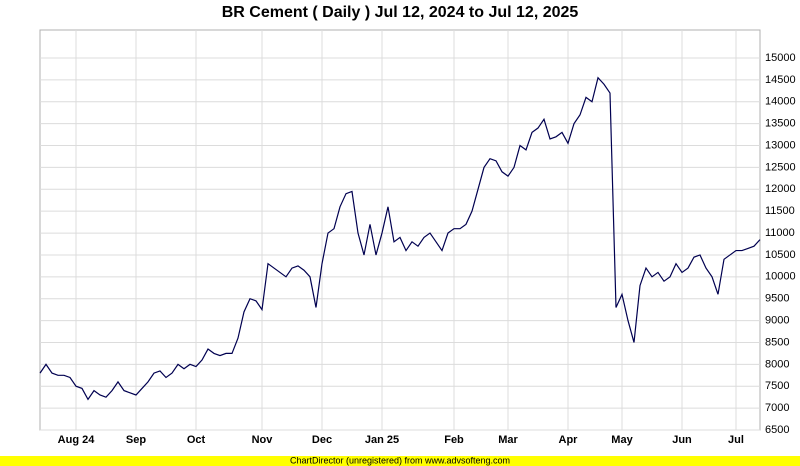  I want to click on x-tick-label: Apr, so click(569, 440).